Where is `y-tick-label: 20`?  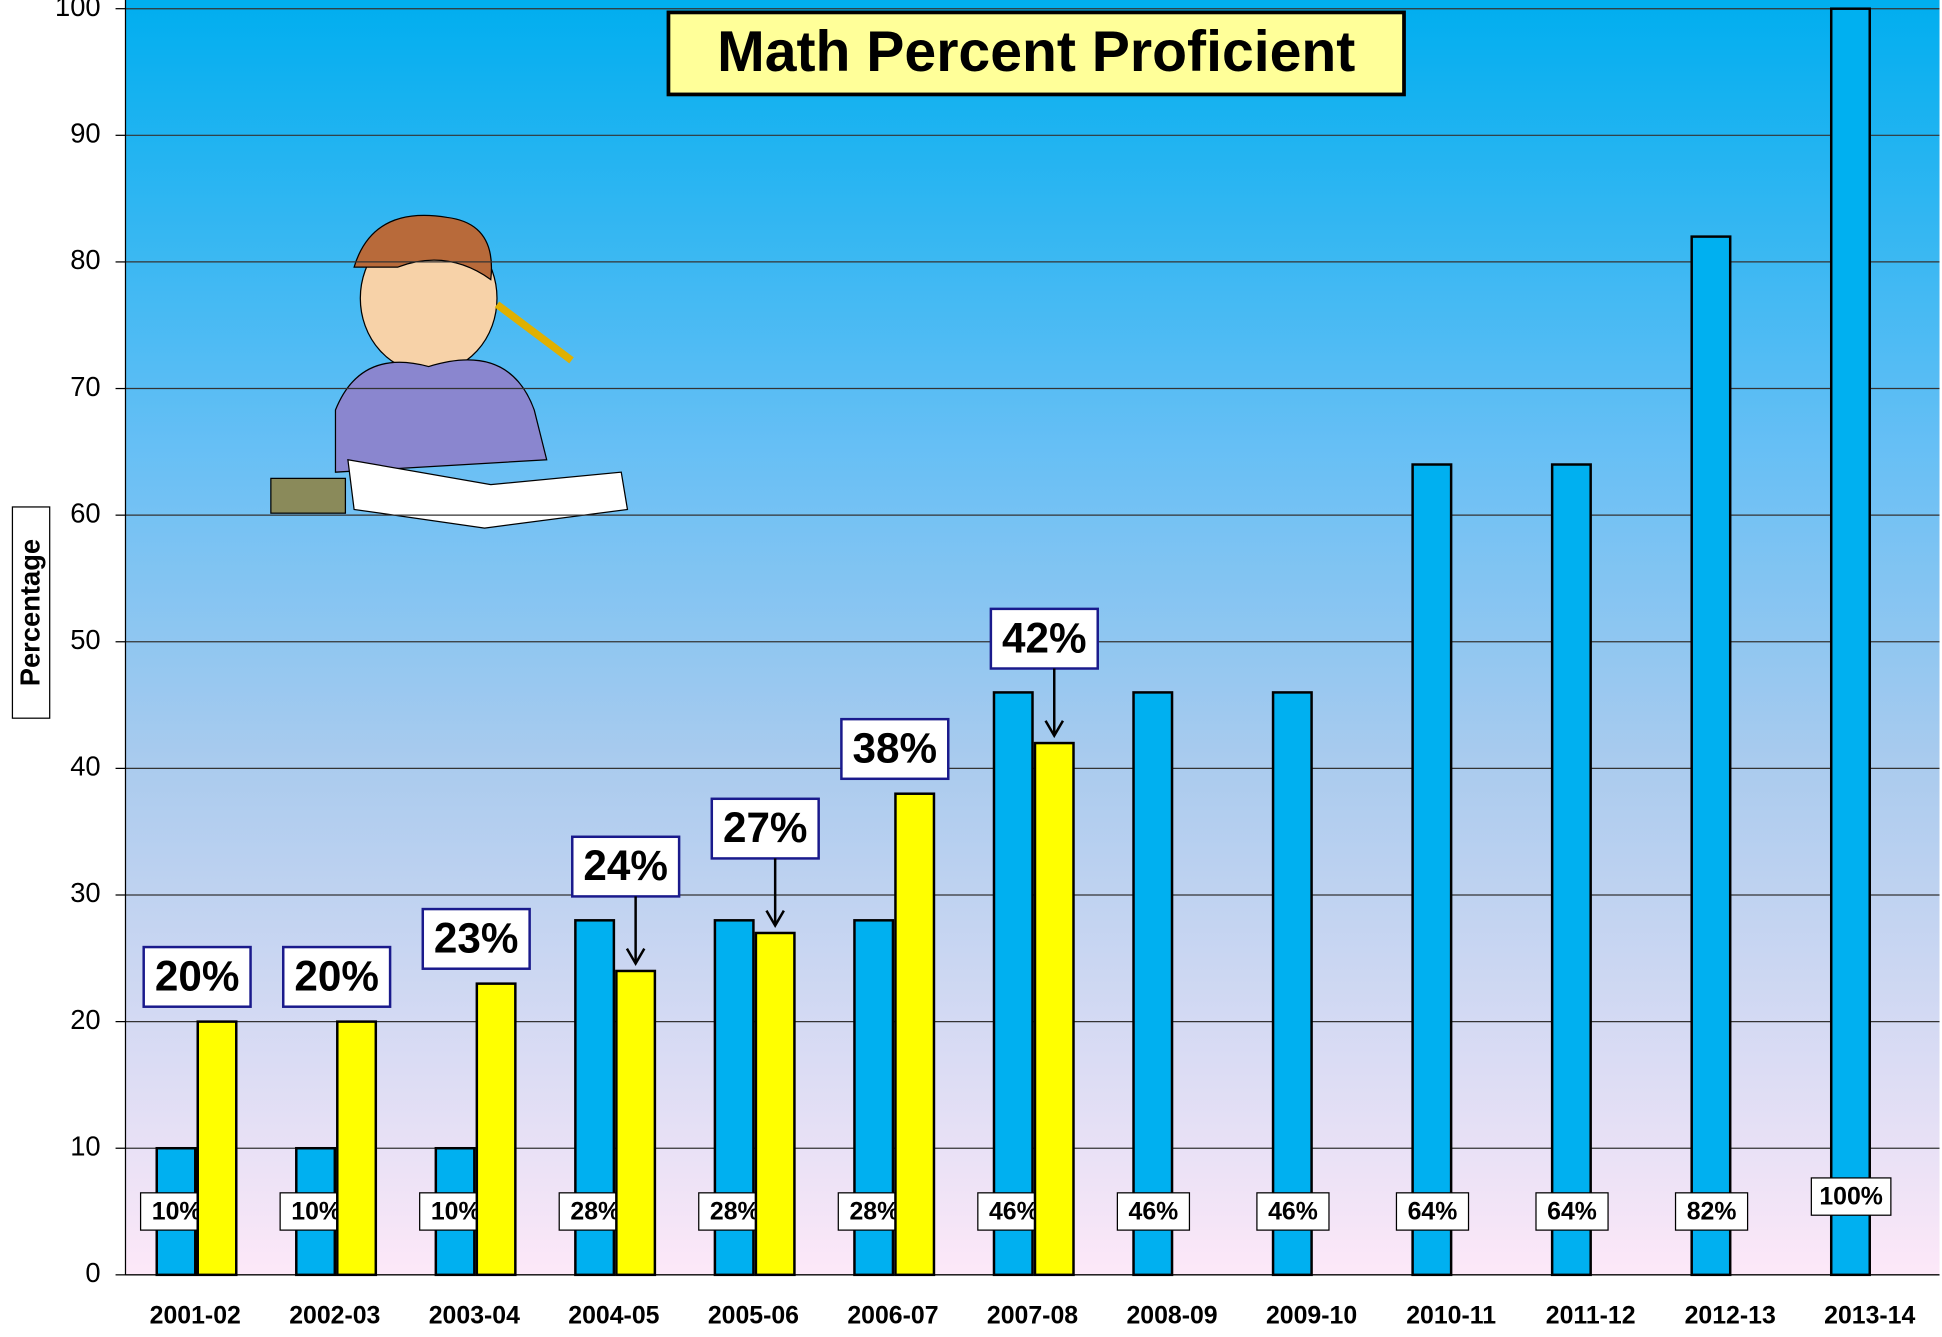 y-tick-label: 20 is located at coordinates (85, 1019).